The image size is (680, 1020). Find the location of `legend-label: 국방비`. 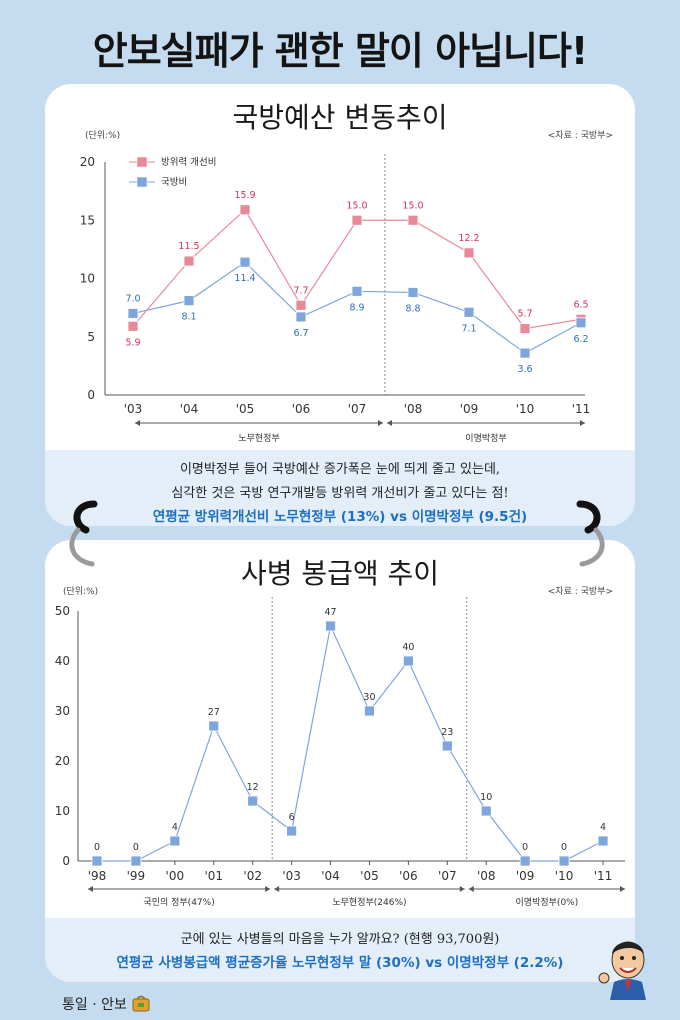

legend-label: 국방비 is located at coordinates (174, 182).